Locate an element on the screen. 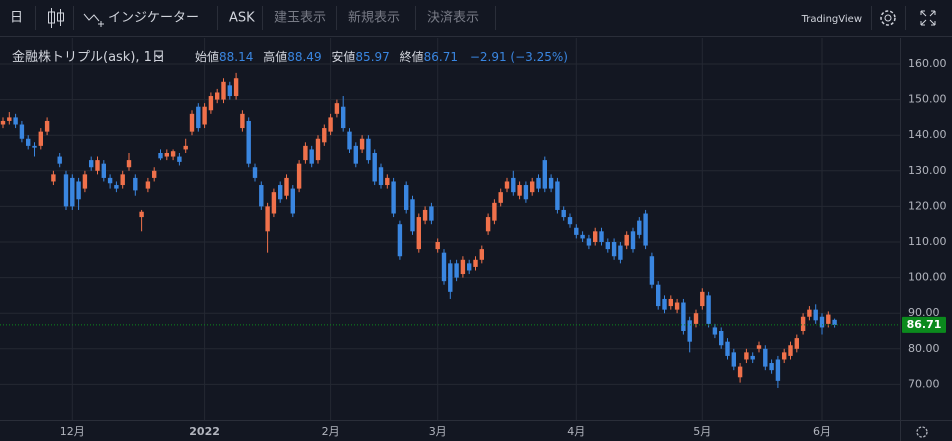 The image size is (952, 441). symbol-menu-icon is located at coordinates (159, 56).